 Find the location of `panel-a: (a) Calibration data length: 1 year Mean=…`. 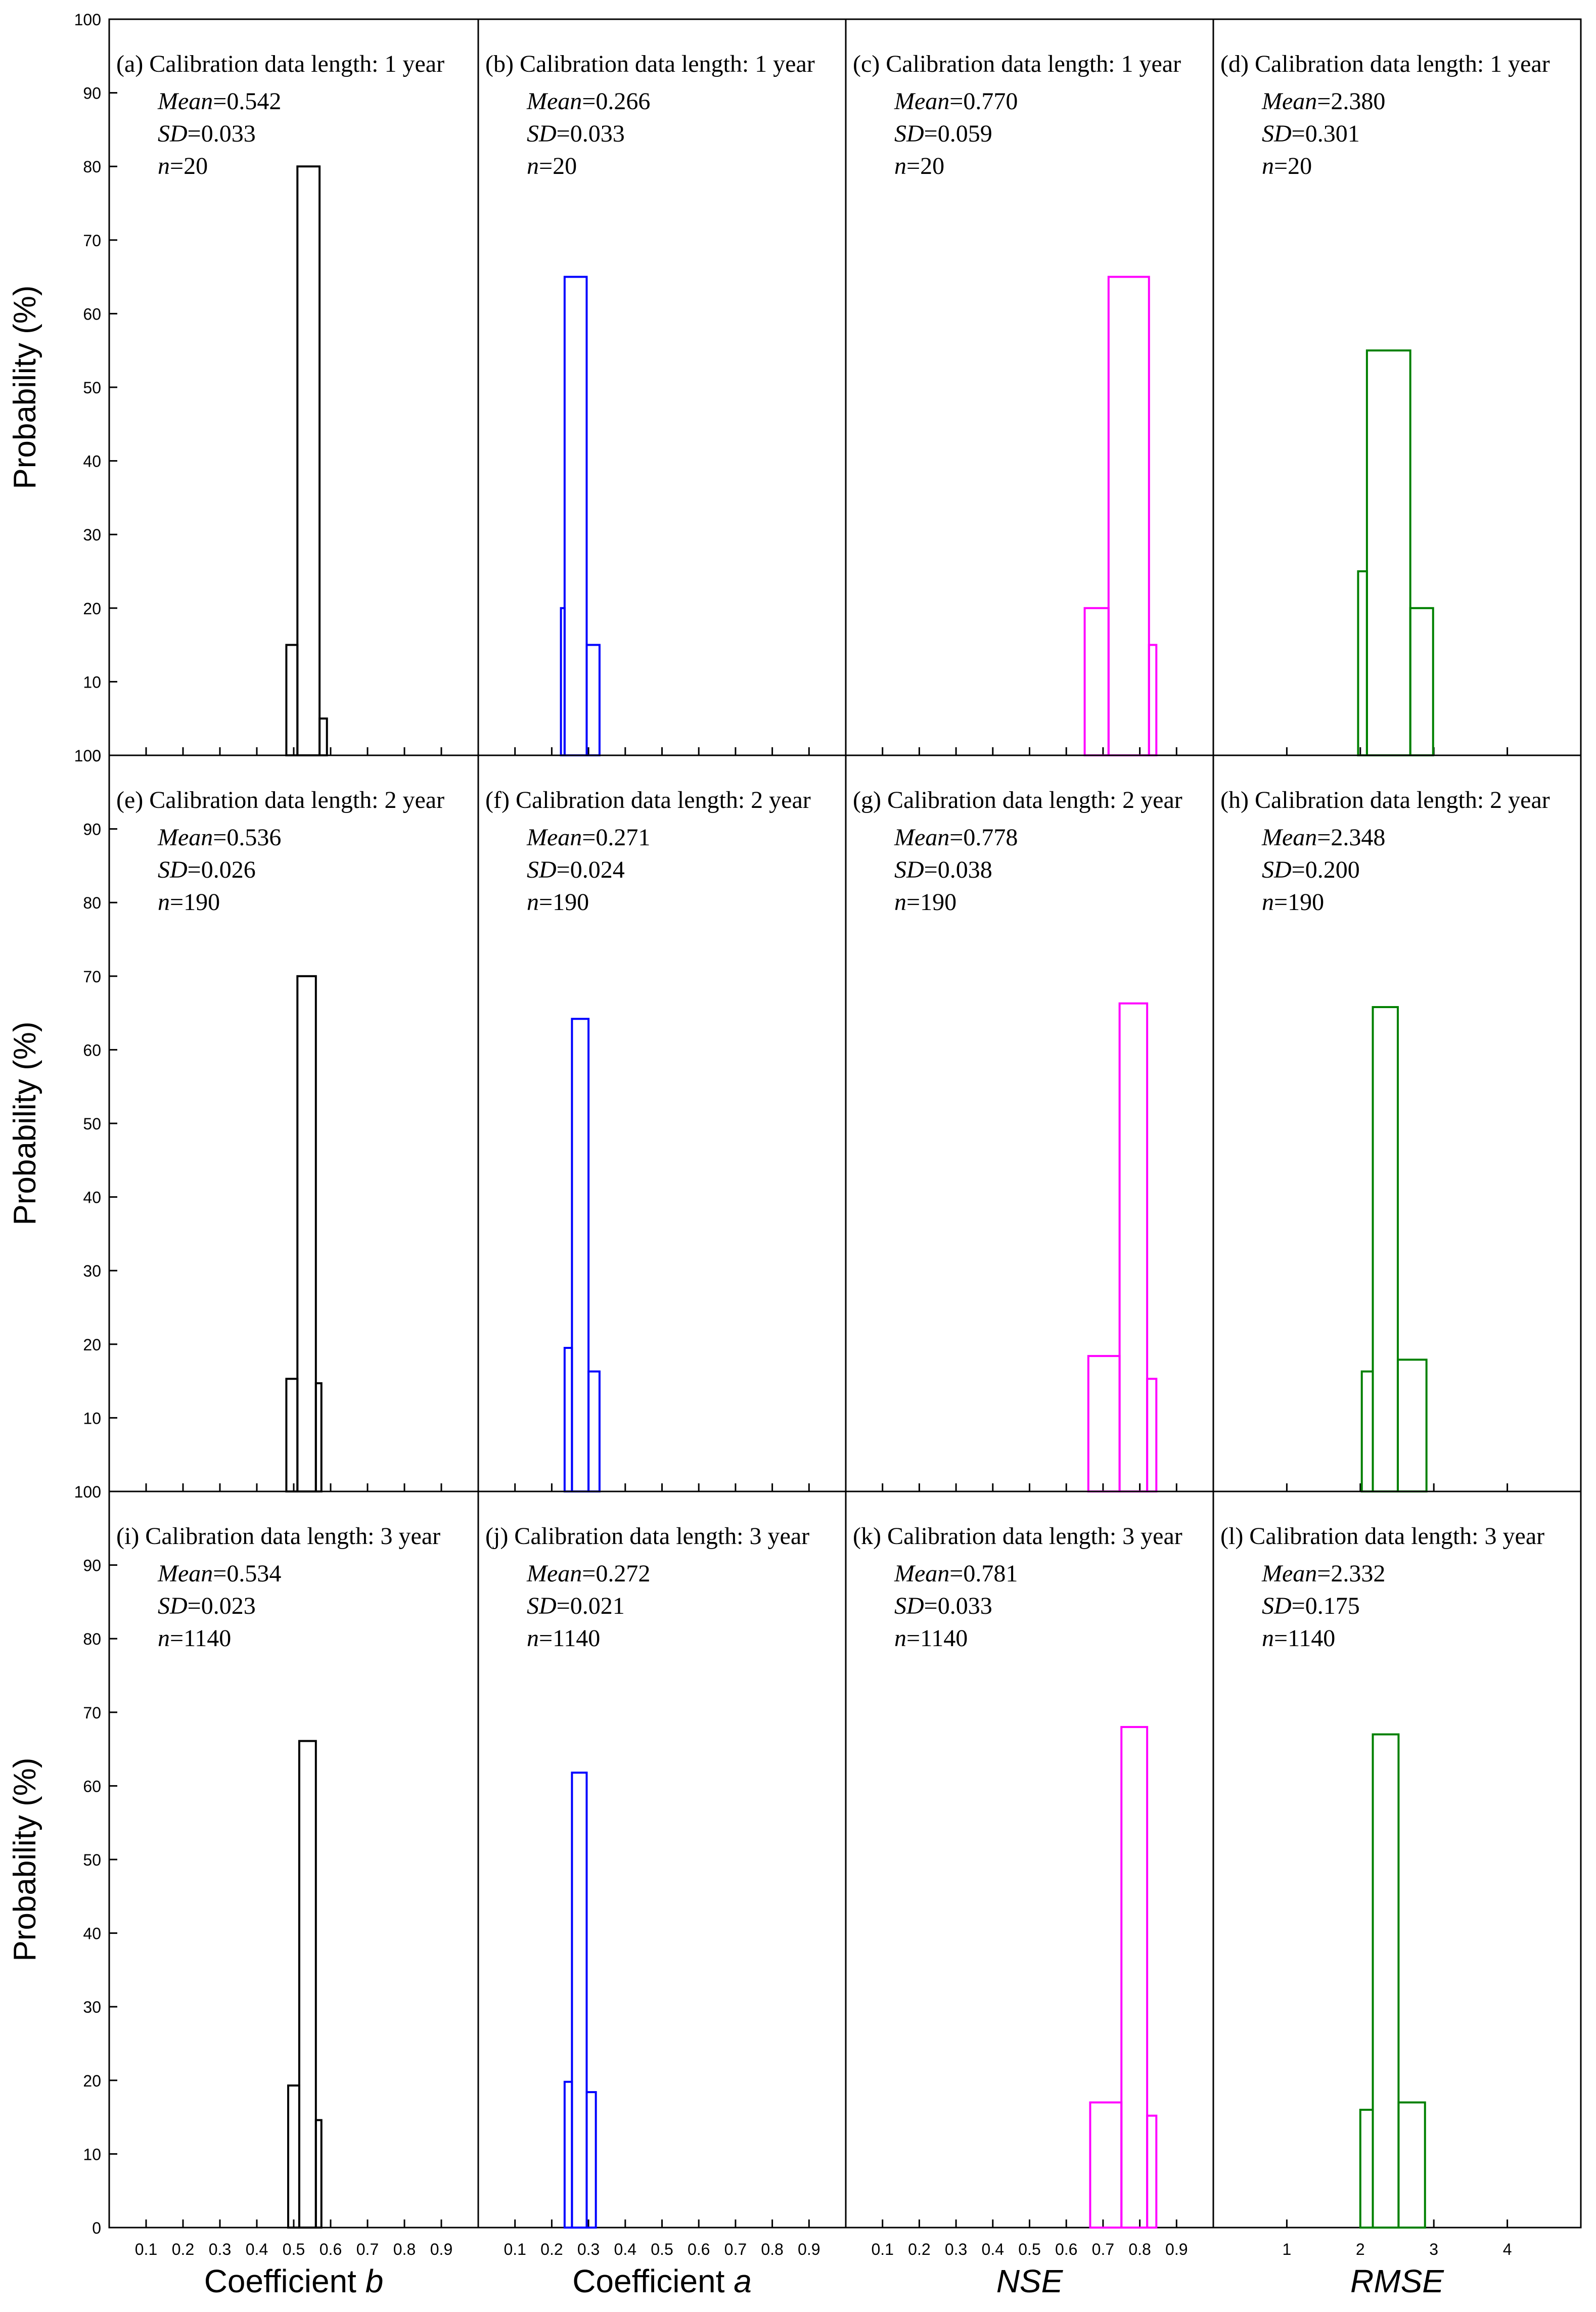

panel-a: (a) Calibration data length: 1 year Mean=… is located at coordinates (293, 387).